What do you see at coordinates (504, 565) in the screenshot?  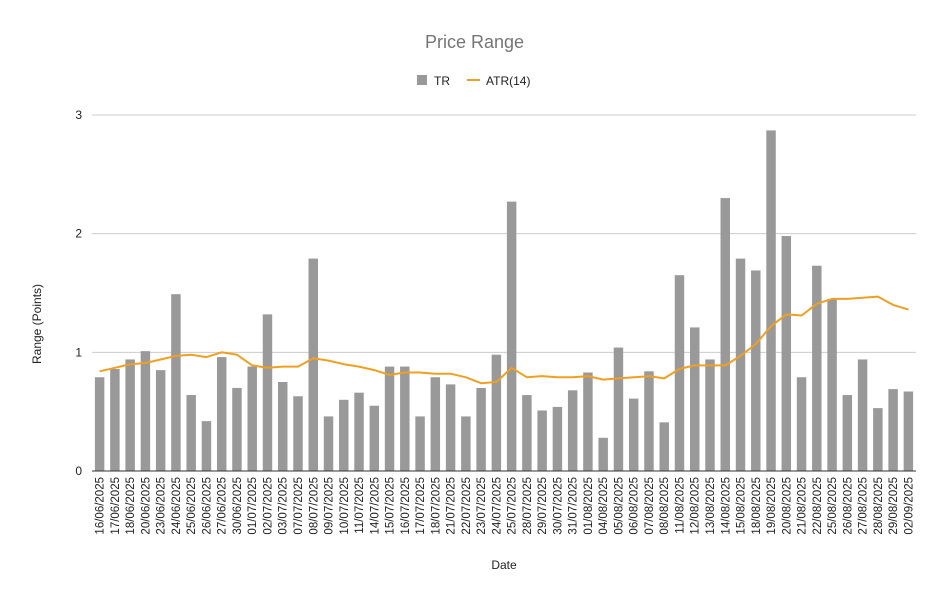 I see `x-axis-title: Date` at bounding box center [504, 565].